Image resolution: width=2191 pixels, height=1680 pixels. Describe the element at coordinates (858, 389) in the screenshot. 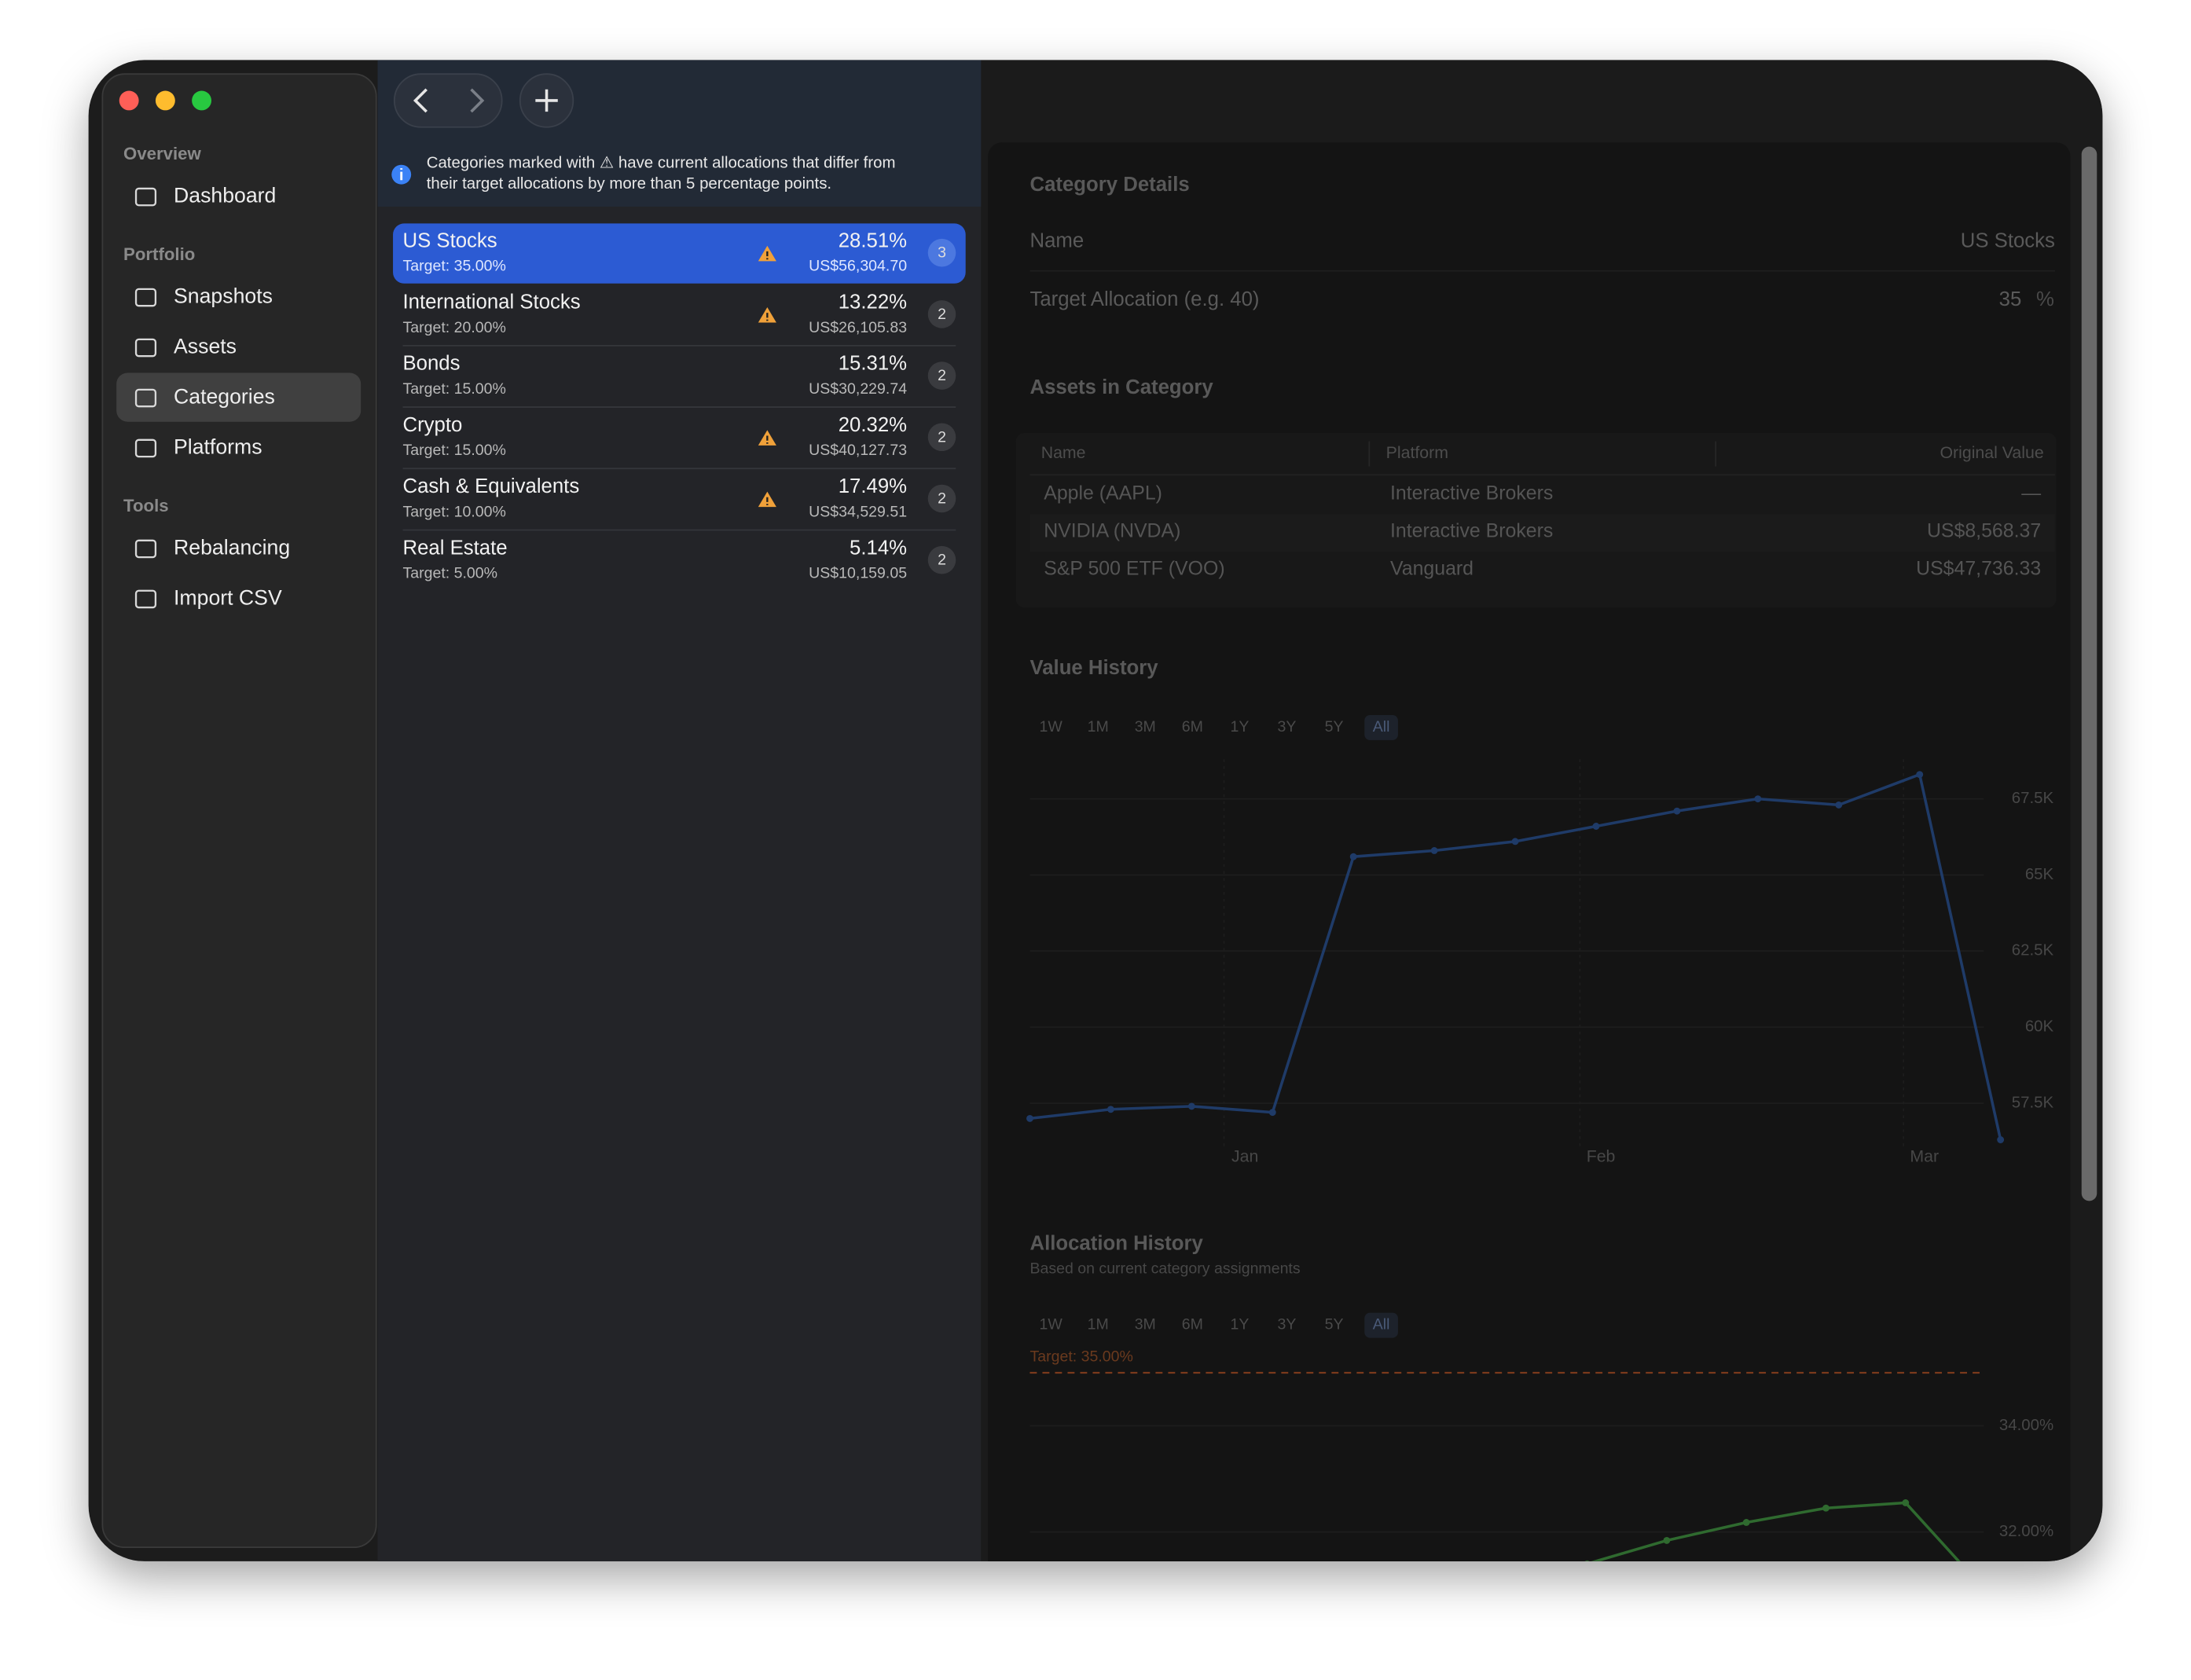

I see `category-value: US$30,229.74` at that location.